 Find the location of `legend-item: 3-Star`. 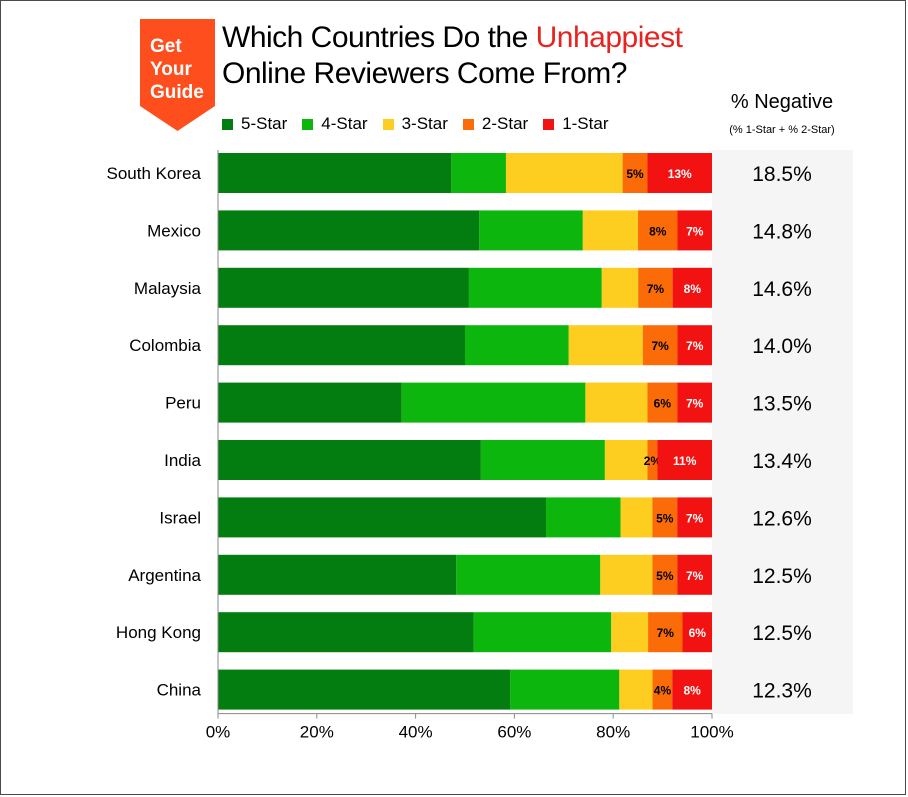

legend-item: 3-Star is located at coordinates (415, 124).